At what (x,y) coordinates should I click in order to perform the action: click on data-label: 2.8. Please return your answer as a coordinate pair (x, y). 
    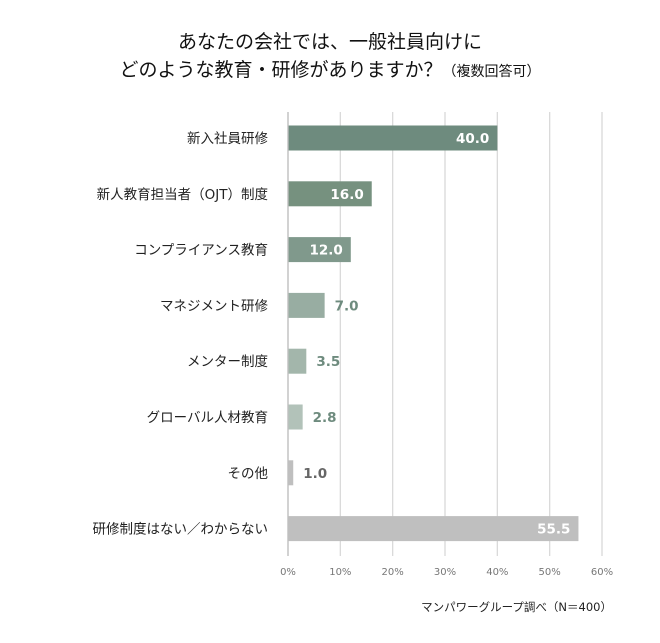
    Looking at the image, I should click on (325, 418).